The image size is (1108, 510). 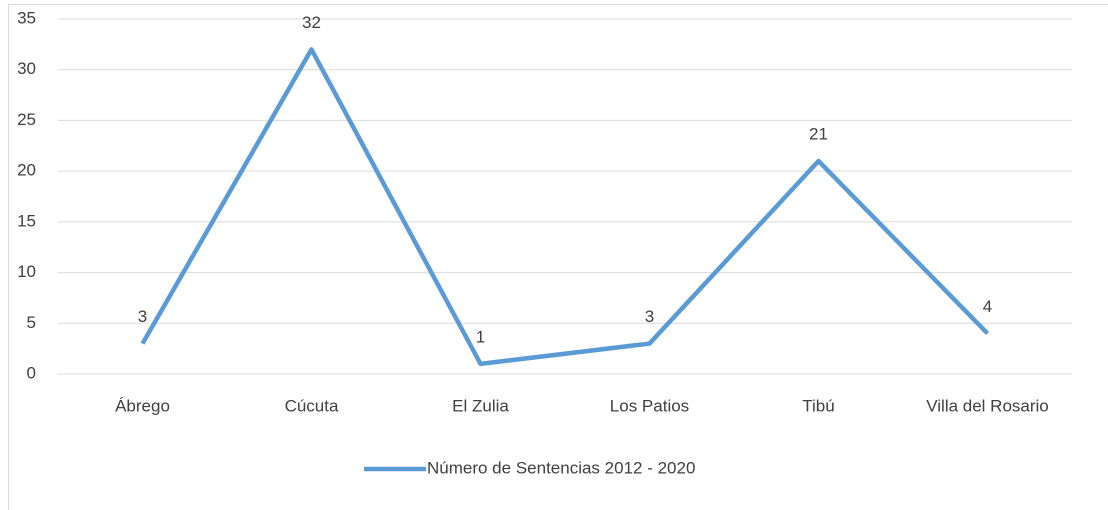 I want to click on x-tick-label: Los Patios, so click(x=649, y=405).